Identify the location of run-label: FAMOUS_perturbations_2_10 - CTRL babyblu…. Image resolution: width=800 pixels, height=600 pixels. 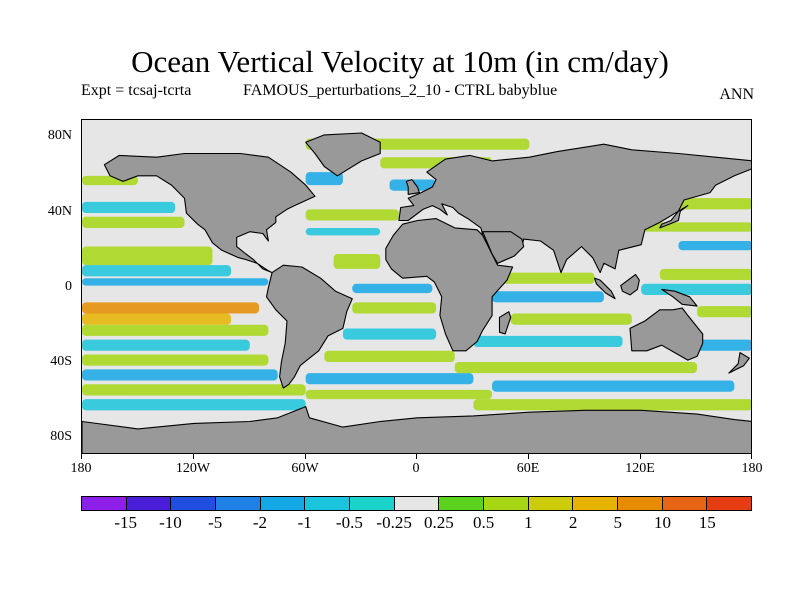
(400, 90).